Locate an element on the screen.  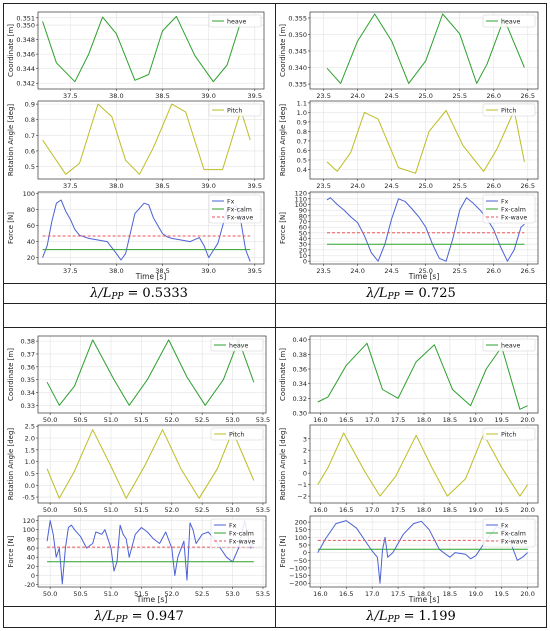
y-tick-label: −150 is located at coordinates (298, 576).